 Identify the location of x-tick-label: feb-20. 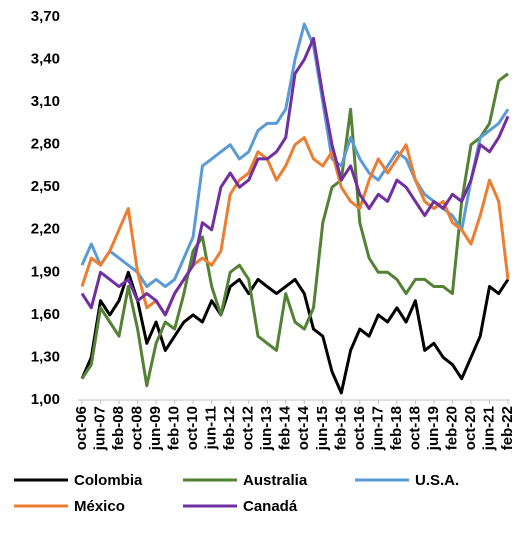
(451, 428).